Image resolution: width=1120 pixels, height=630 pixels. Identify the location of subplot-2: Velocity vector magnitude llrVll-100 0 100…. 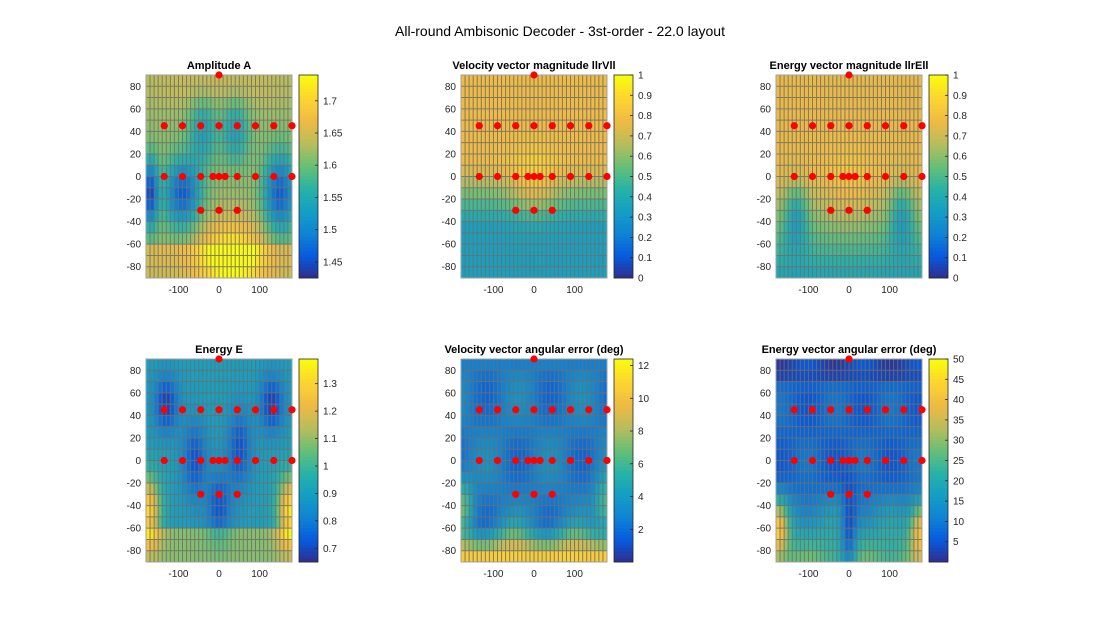
(547, 178).